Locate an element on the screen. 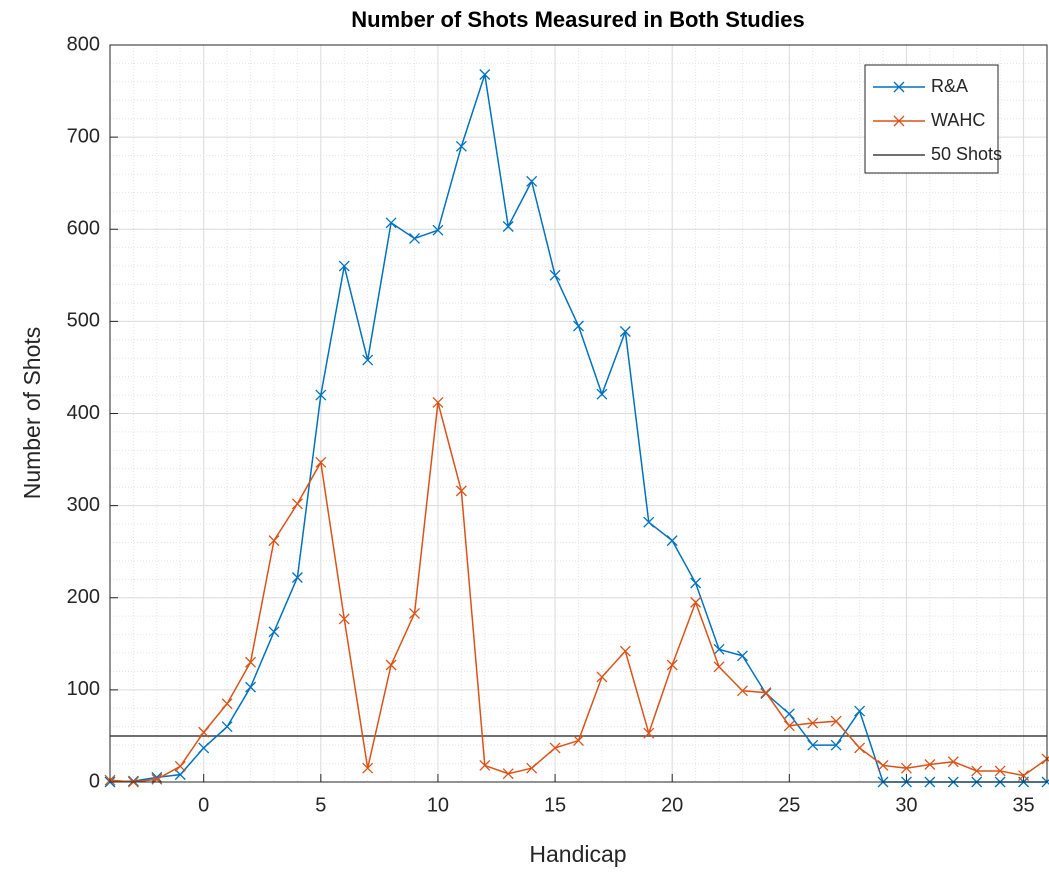 This screenshot has width=1049, height=872. x-axis-label: Handicap is located at coordinates (577, 854).